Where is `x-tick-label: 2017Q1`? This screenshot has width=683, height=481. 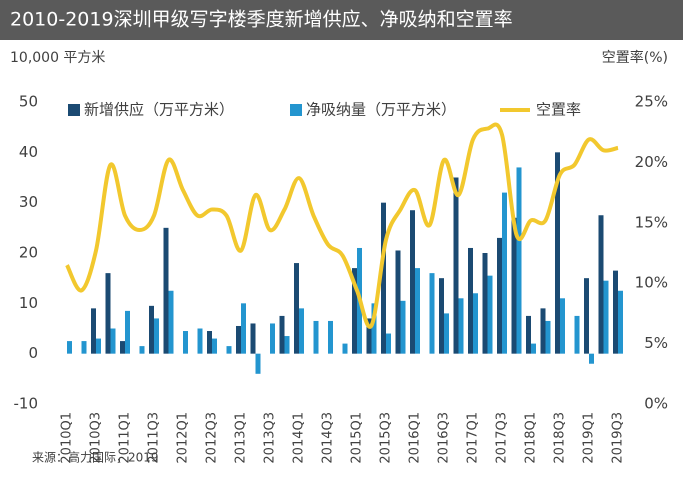
x-tick-label: 2017Q1 is located at coordinates (473, 438).